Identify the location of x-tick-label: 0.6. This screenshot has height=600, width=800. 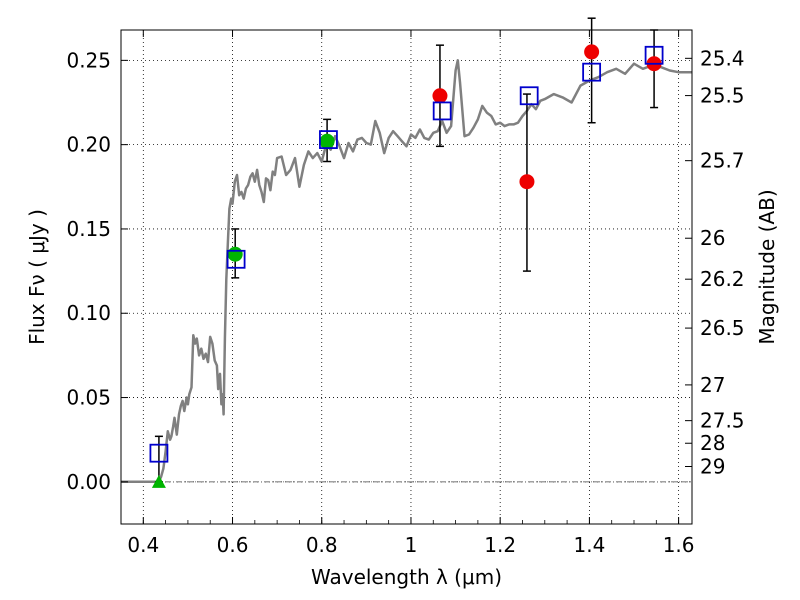
(233, 545).